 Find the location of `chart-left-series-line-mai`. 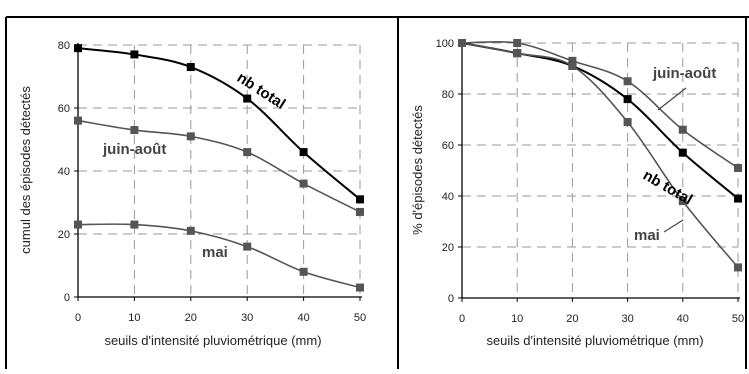

chart-left-series-line-mai is located at coordinates (219, 256).